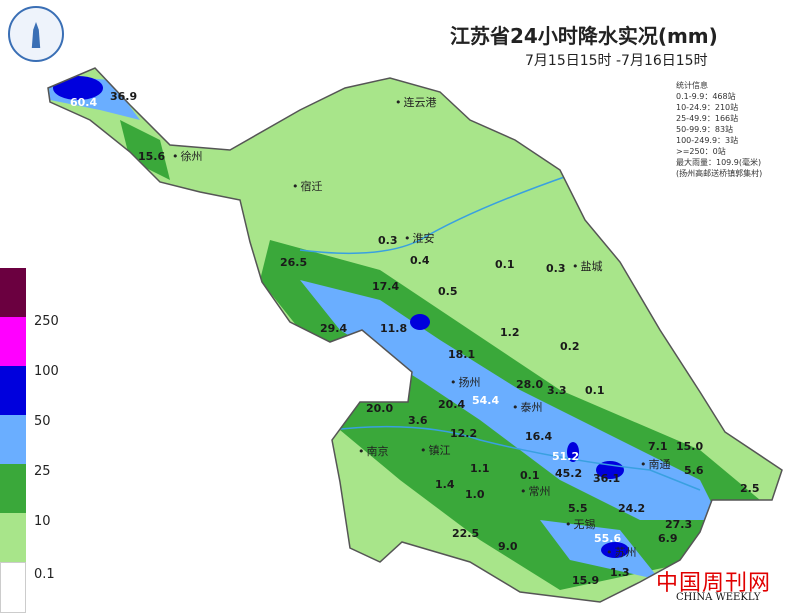  What do you see at coordinates (608, 538) in the screenshot?
I see `rain-value: 55.6` at bounding box center [608, 538].